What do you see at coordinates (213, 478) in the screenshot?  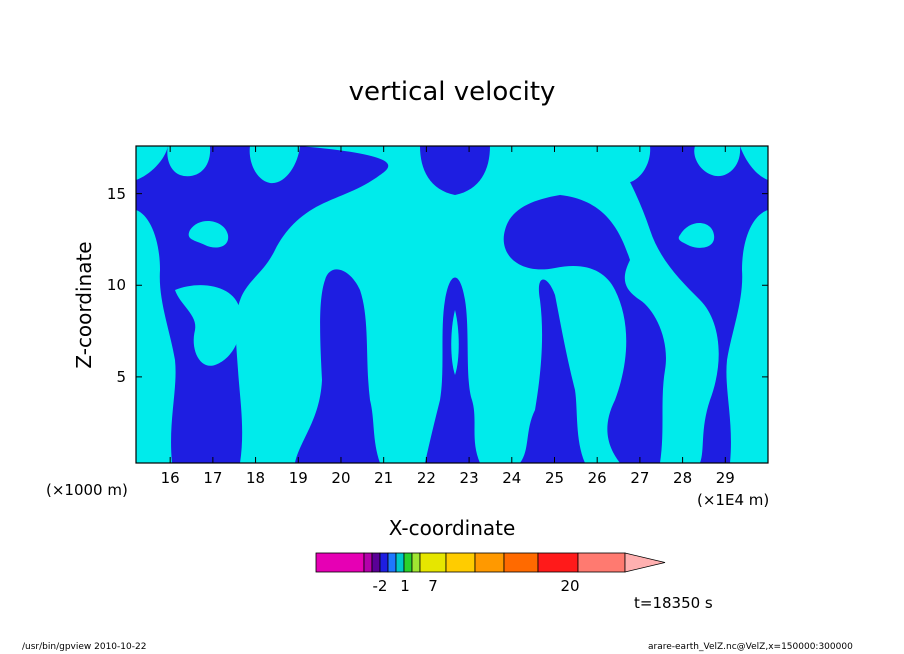 I see `x-tick-label: 17` at bounding box center [213, 478].